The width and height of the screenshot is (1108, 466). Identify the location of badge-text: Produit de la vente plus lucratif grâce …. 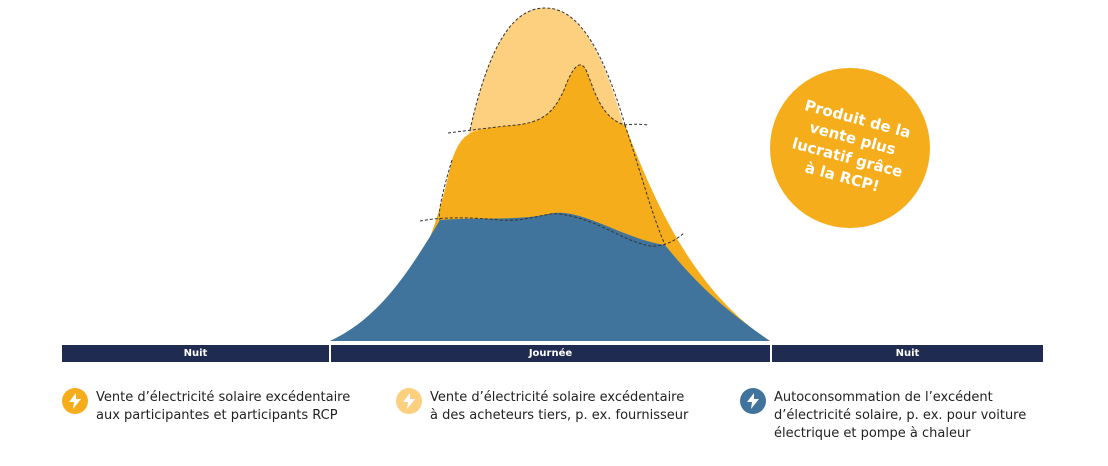
(851, 146).